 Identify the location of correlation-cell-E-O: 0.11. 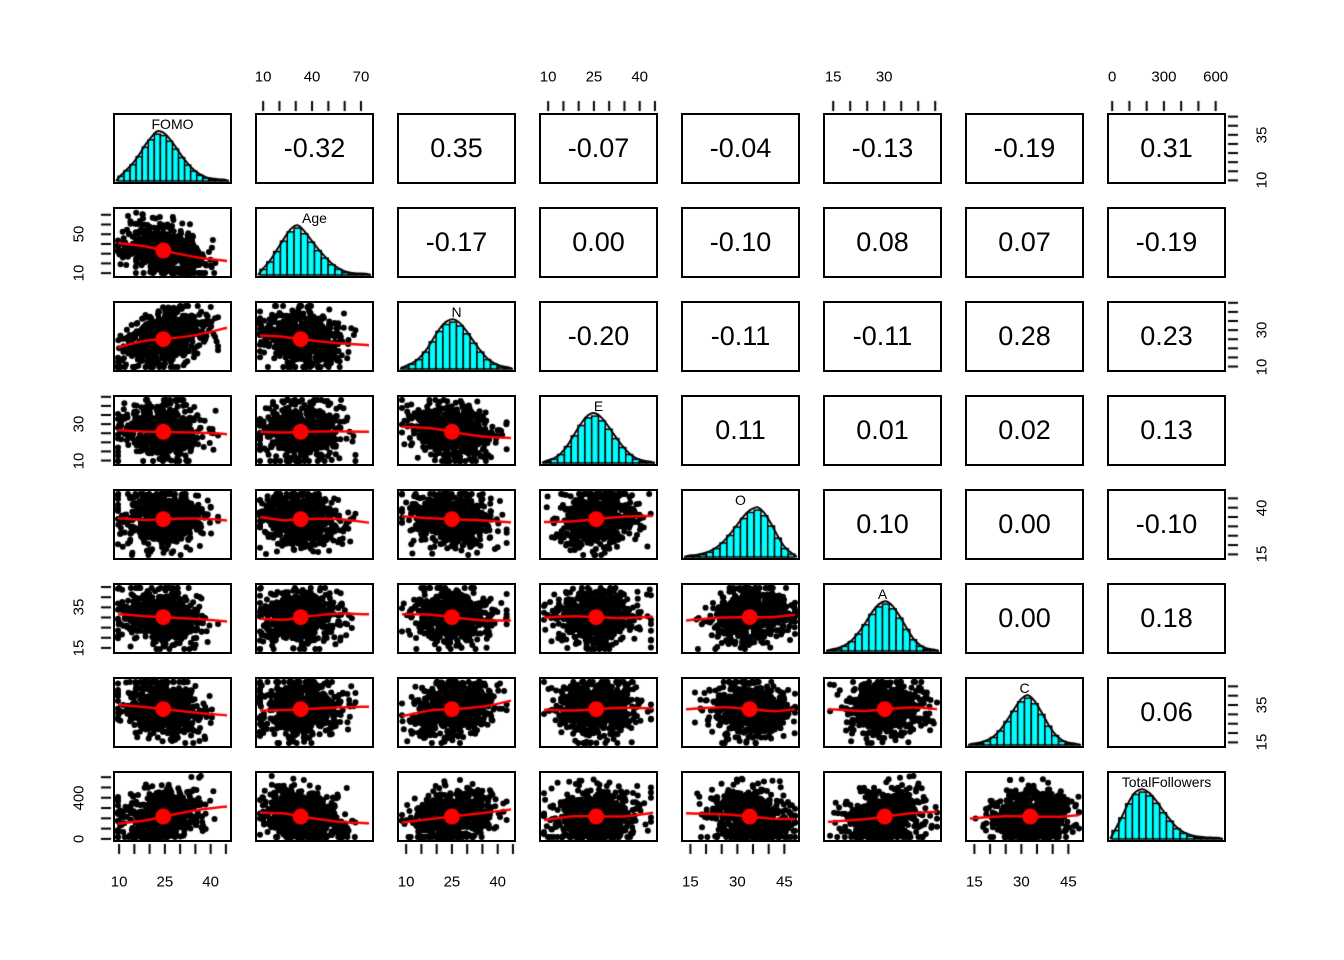
(740, 430).